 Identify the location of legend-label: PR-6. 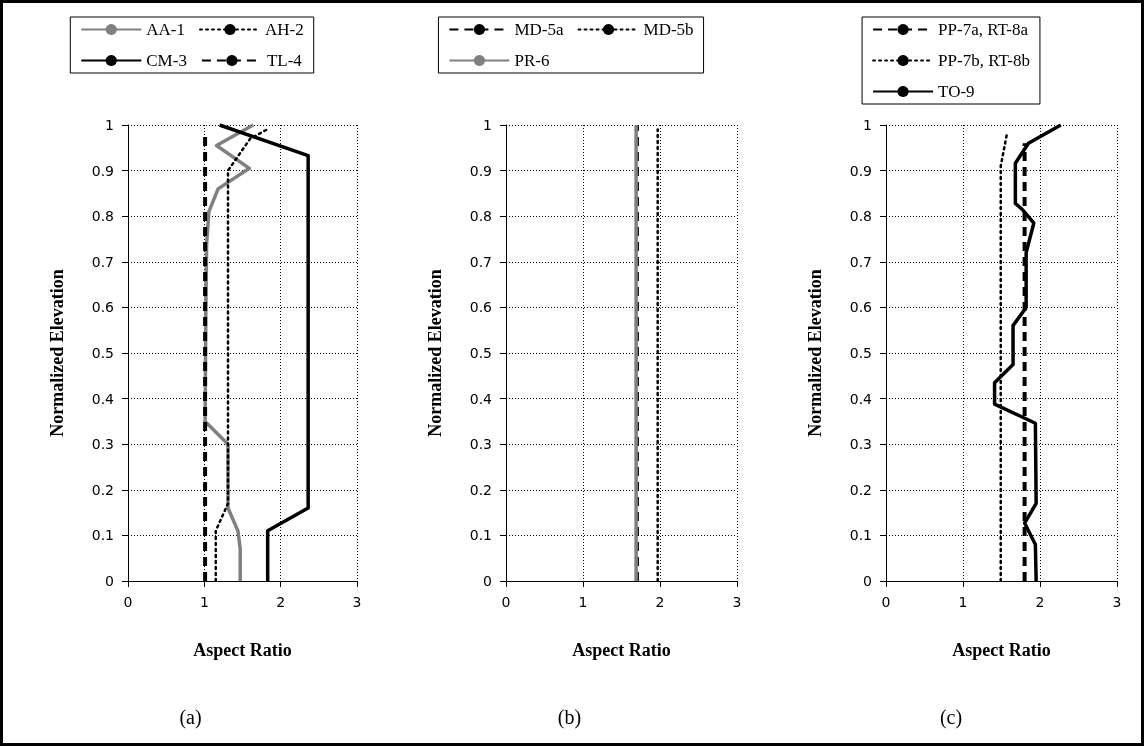
(532, 60).